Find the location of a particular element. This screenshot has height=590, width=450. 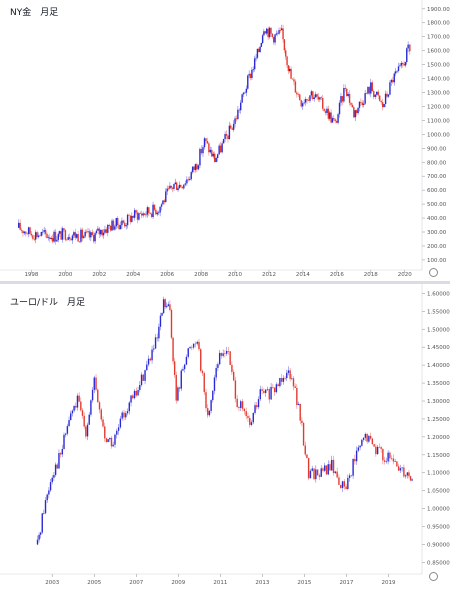

y-tick-label: 1.45000 is located at coordinates (438, 348).